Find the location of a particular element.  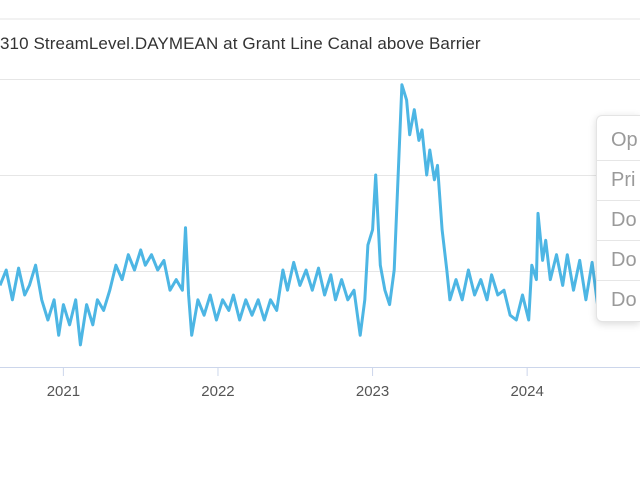

menu-item-download-2: Do is located at coordinates (618, 261).